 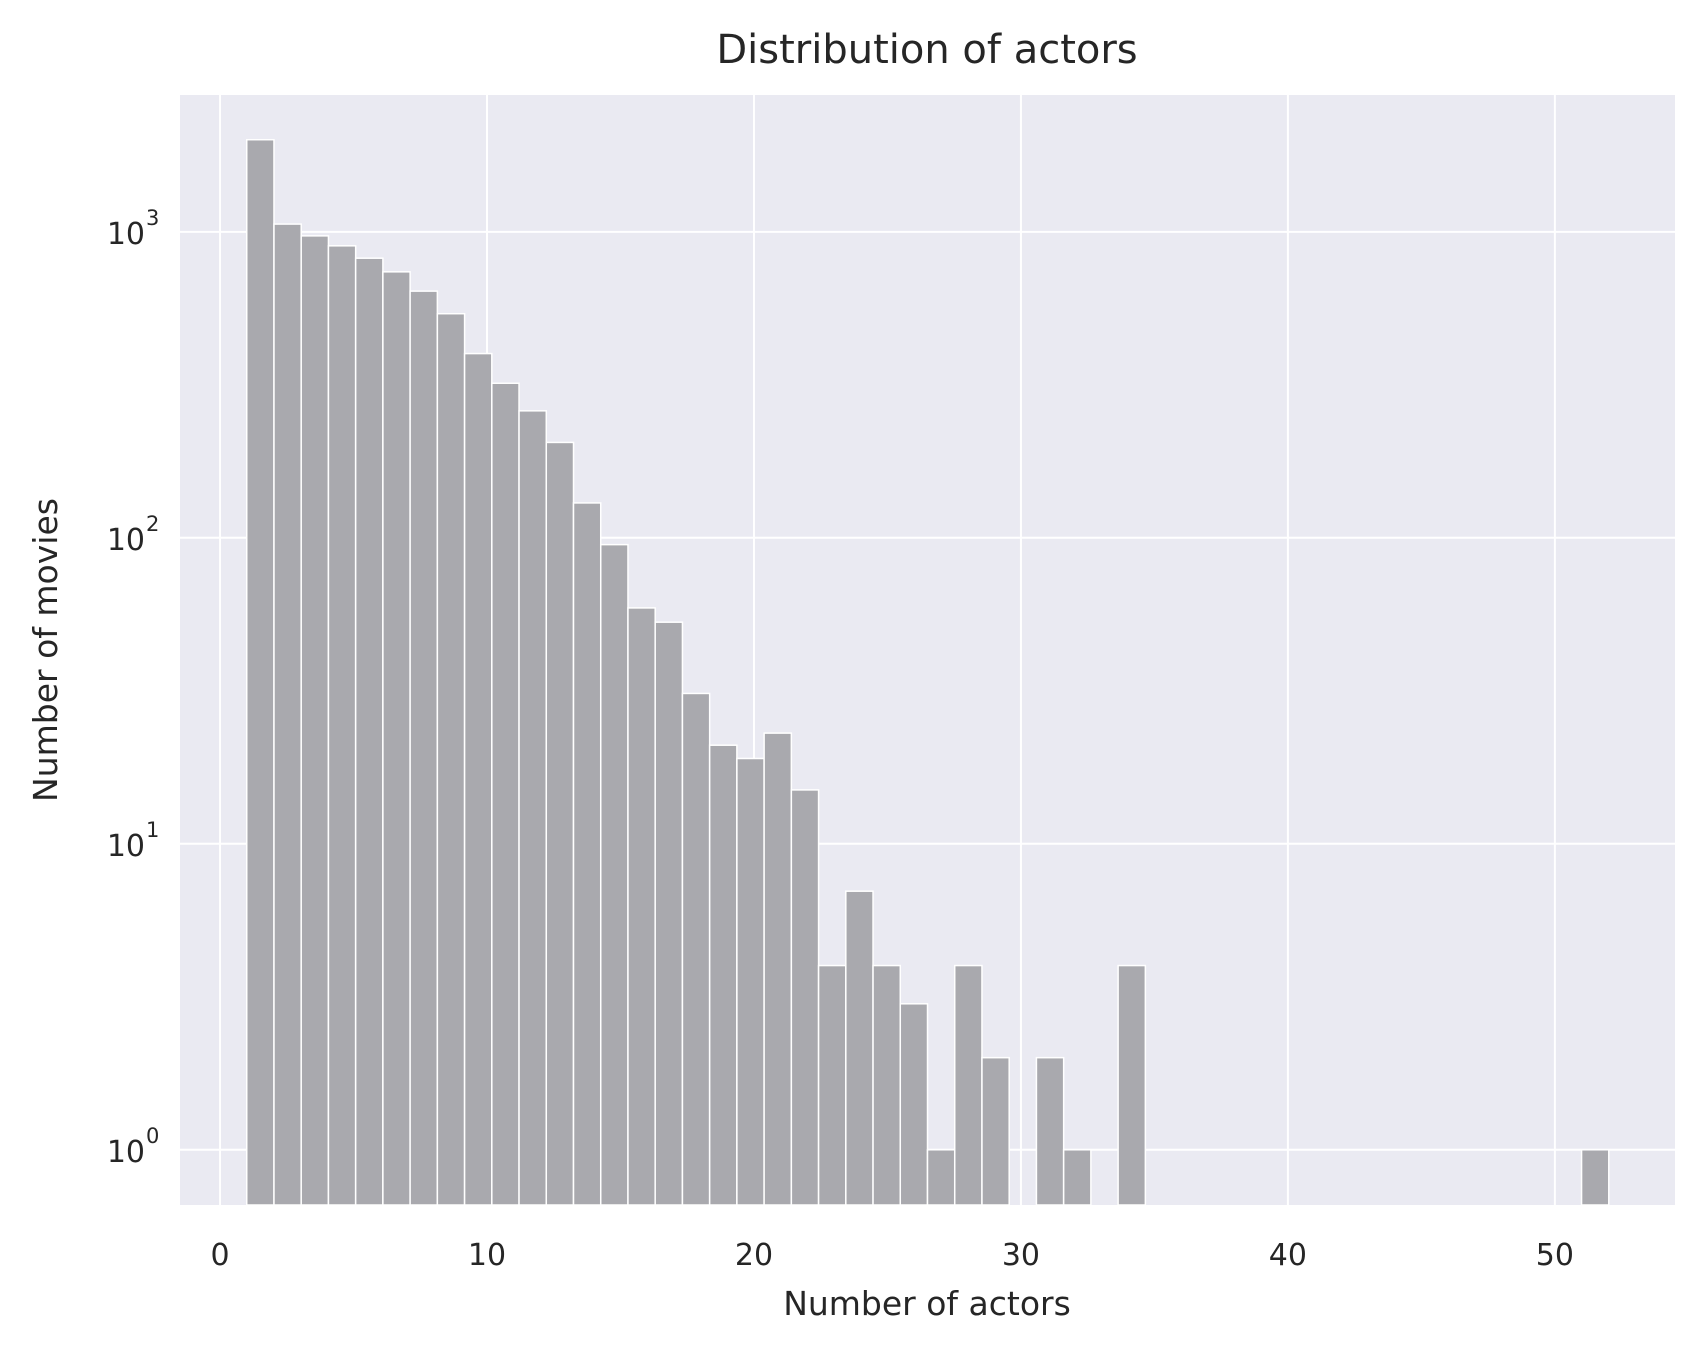 I want to click on y-tick-exponent: 2, so click(x=152, y=524).